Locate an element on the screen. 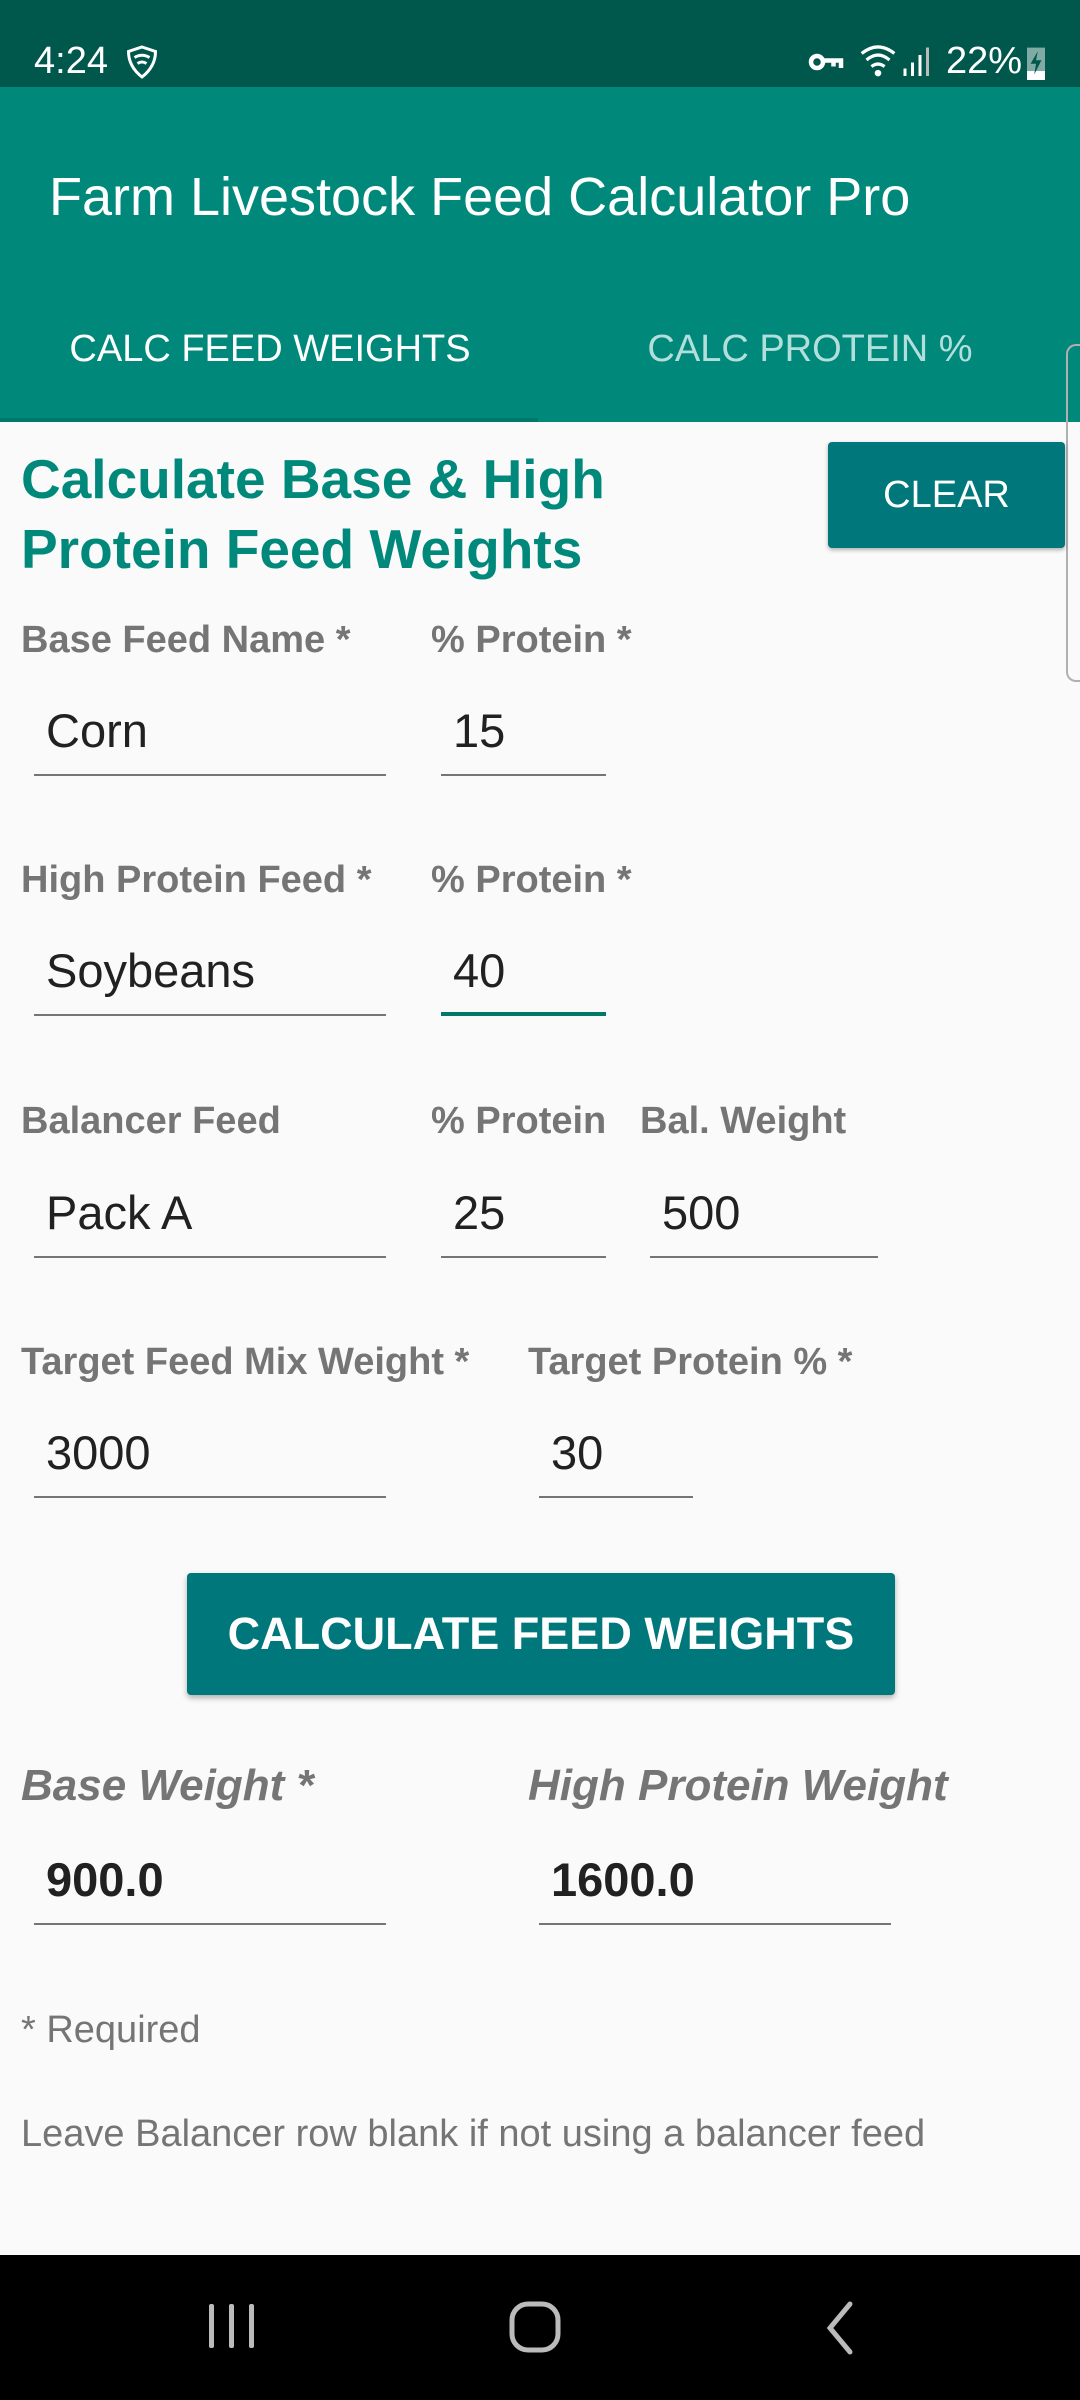  battery-charging-icon is located at coordinates (1036, 63).